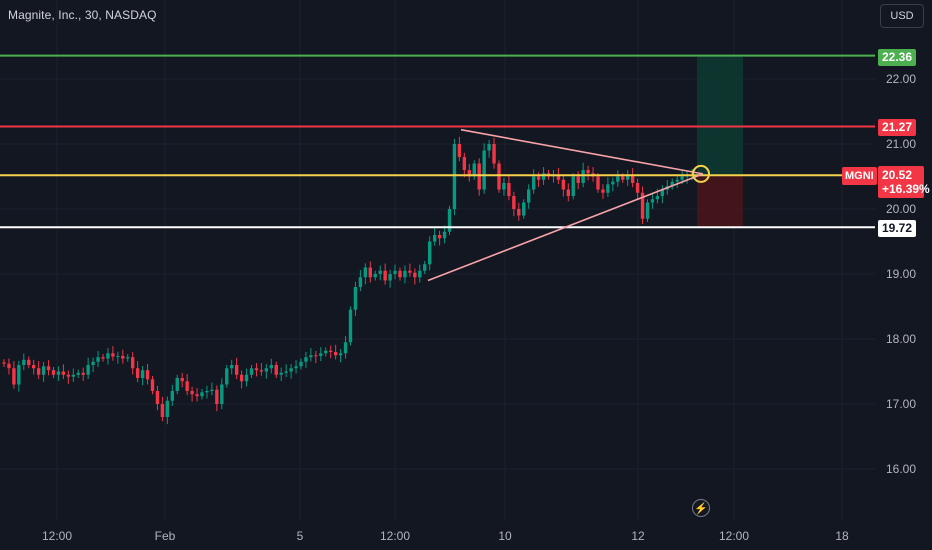 Image resolution: width=932 pixels, height=550 pixels. Describe the element at coordinates (82, 15) in the screenshot. I see `chart-title: Magnite, Inc., 30, NASDAQ` at that location.